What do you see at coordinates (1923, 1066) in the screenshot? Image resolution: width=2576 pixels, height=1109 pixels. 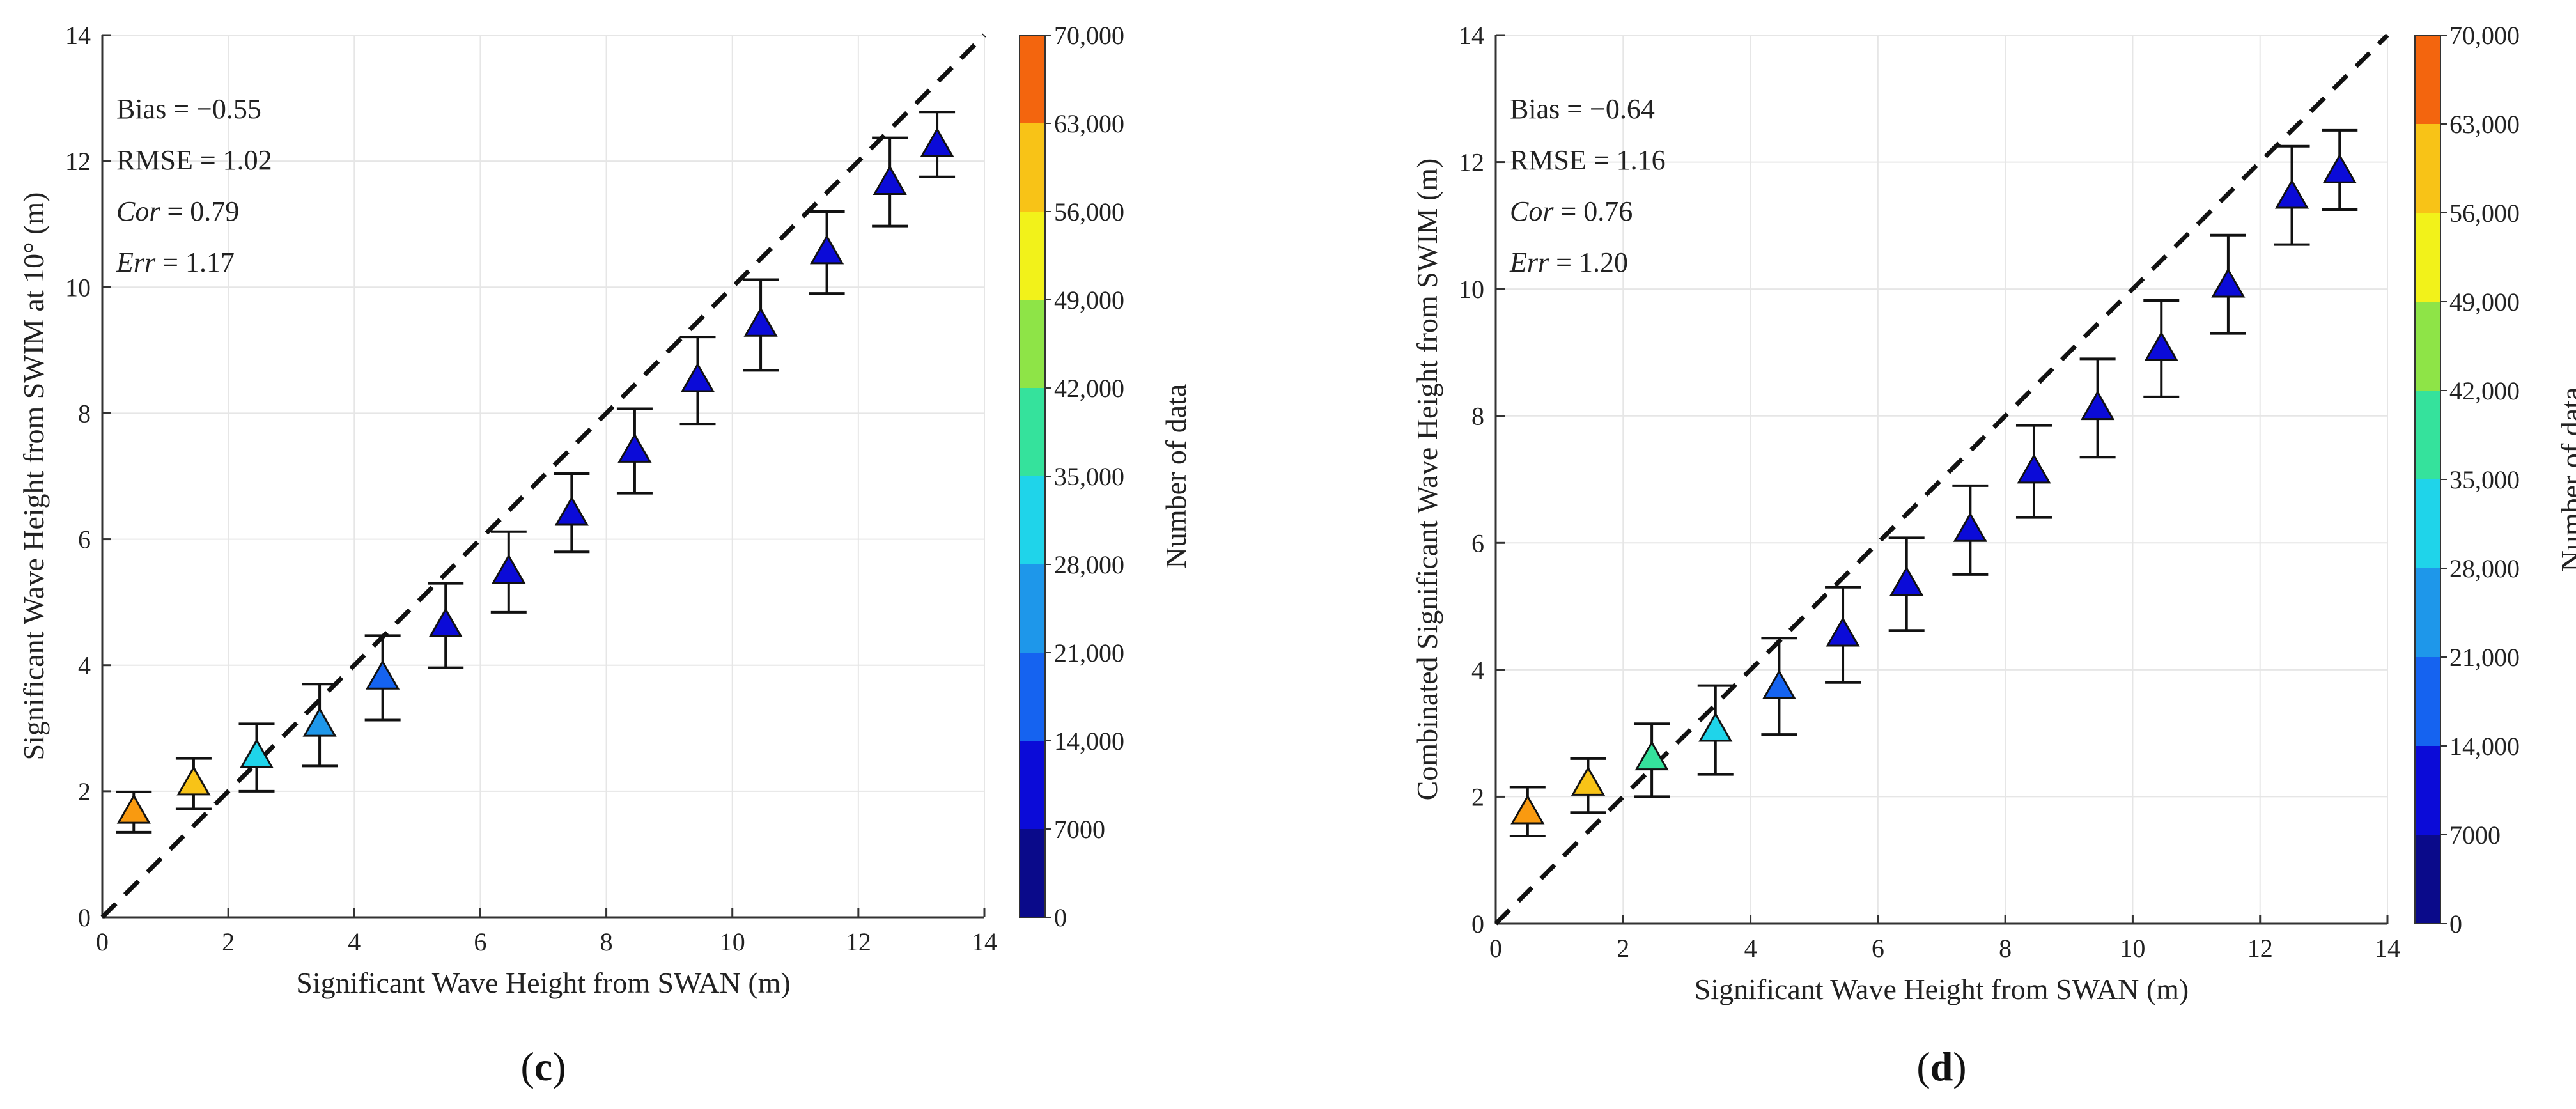 I see `panel-label-open: (` at bounding box center [1923, 1066].